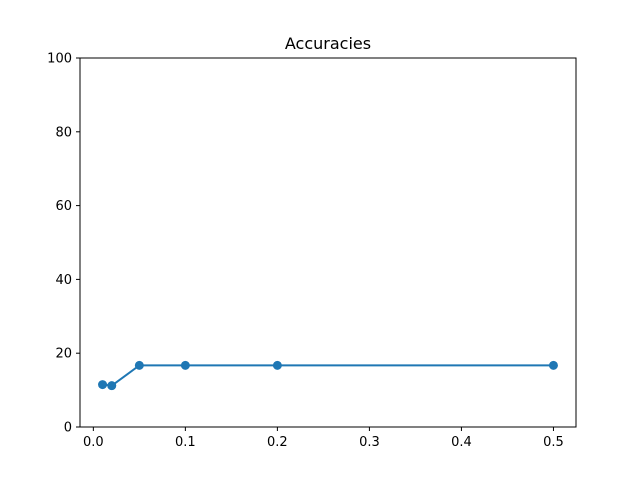 This screenshot has width=640, height=484. Describe the element at coordinates (68, 428) in the screenshot. I see `y-tick-label: 0` at that location.